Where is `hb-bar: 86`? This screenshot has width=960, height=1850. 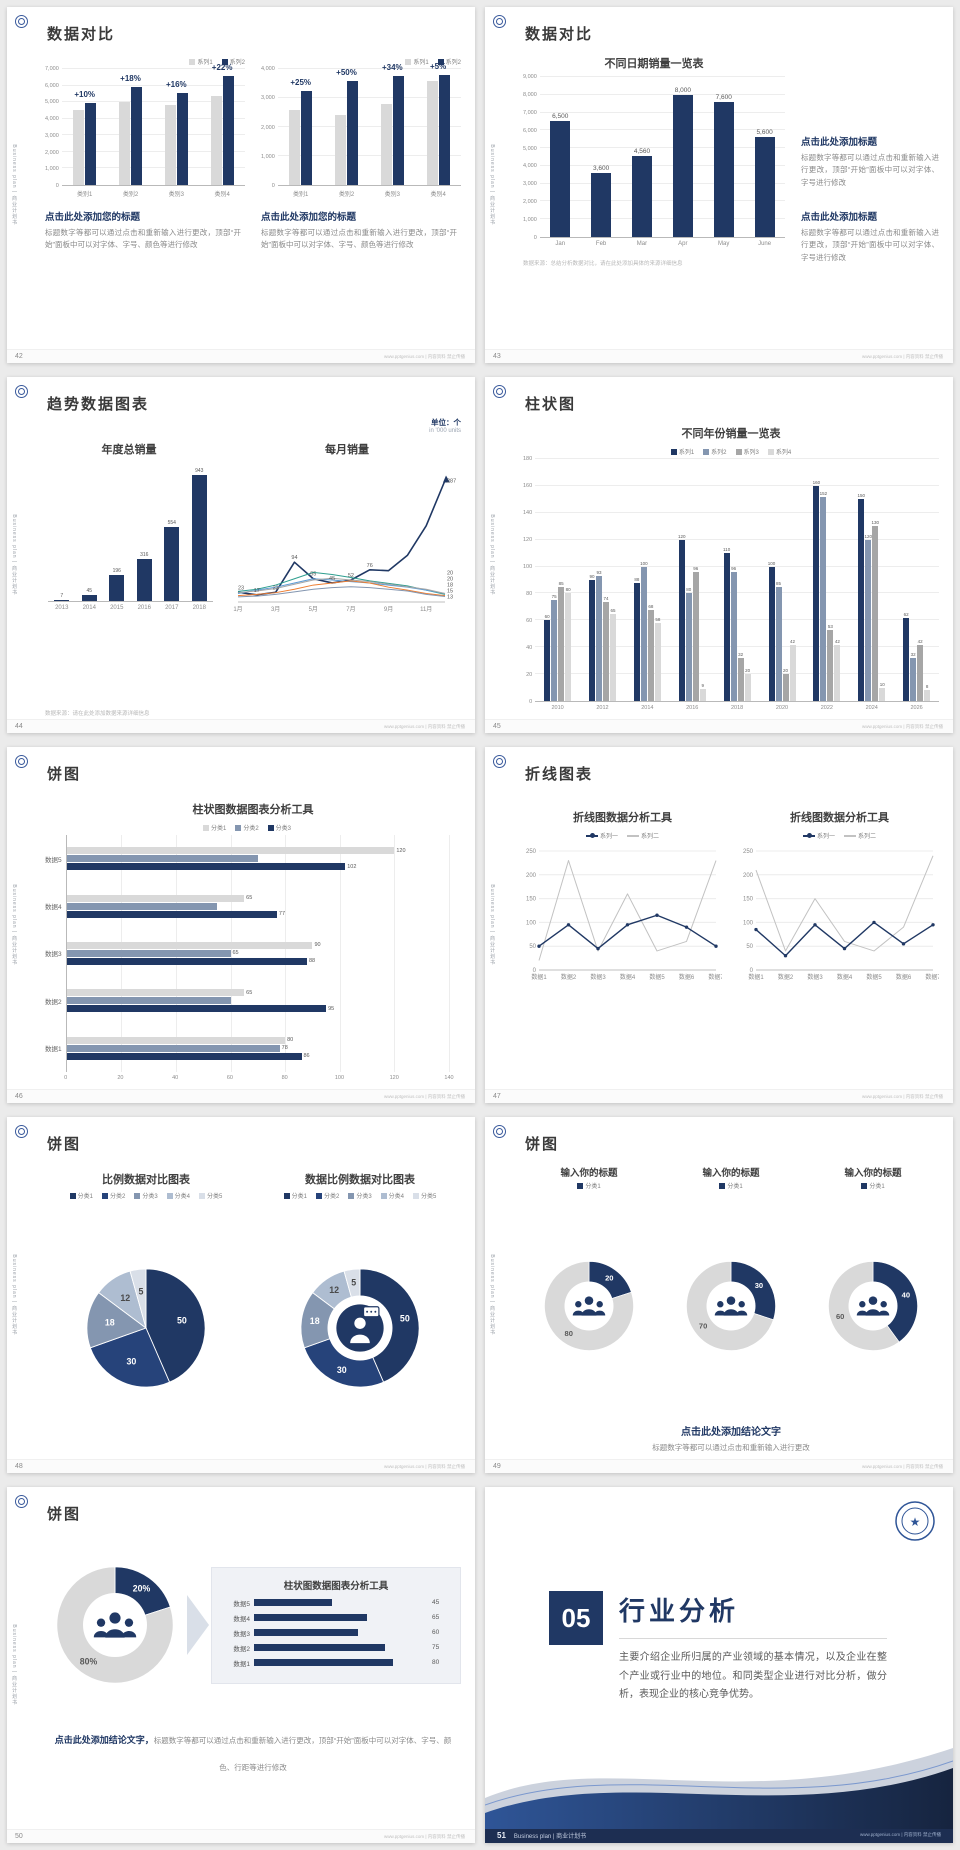
hb-bar: 86 is located at coordinates (188, 1056).